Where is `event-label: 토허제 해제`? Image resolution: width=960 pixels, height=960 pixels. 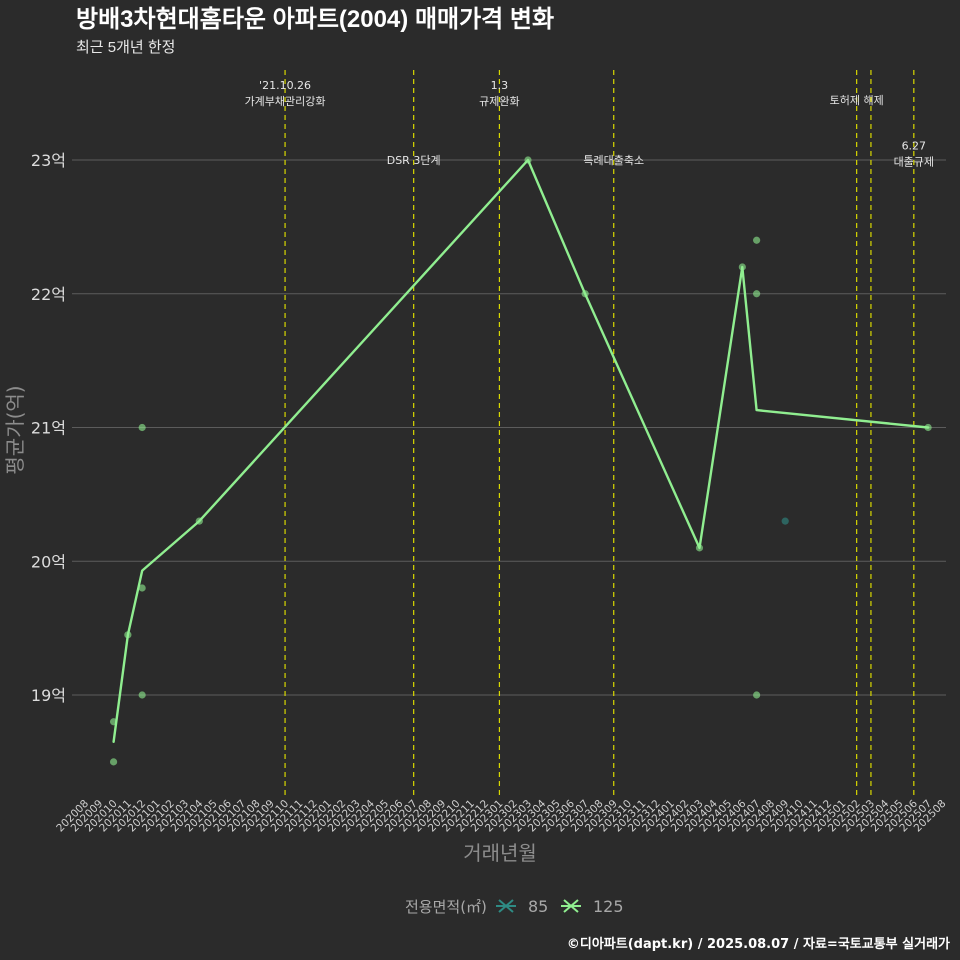
event-label: 토허제 해제 is located at coordinates (857, 100).